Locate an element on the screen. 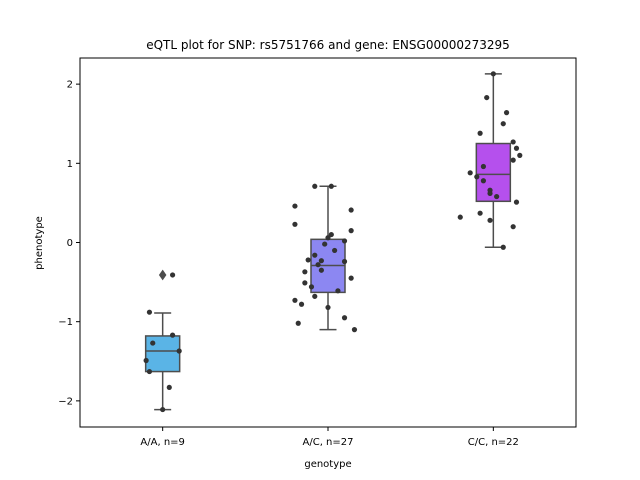  x-axis: A/A, n=9 A/C, n=27 C/C, n=22 is located at coordinates (329, 437).